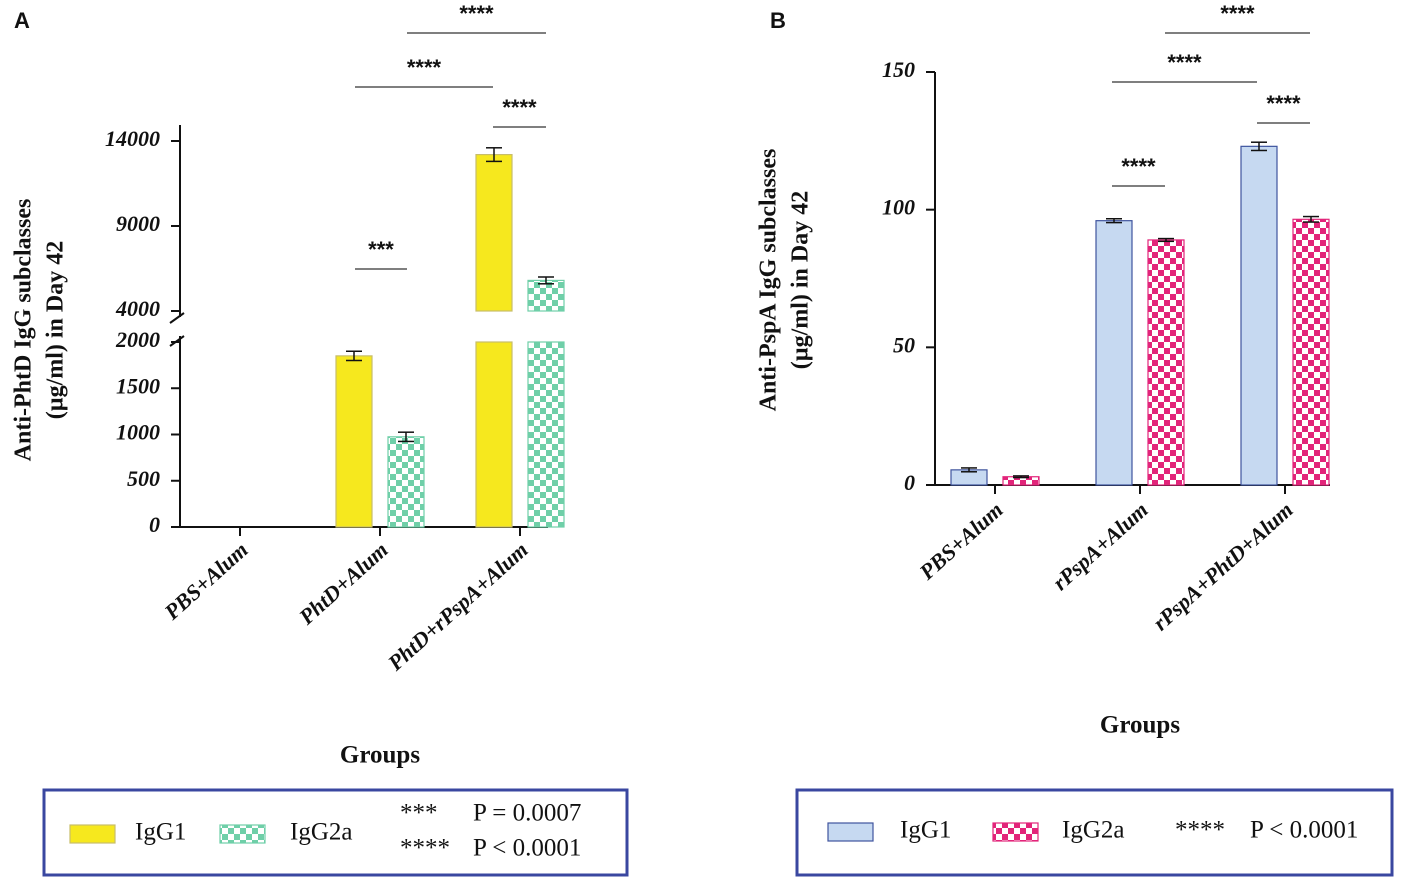 This screenshot has width=1408, height=889. I want to click on y-tick-label: 1000, so click(138, 432).